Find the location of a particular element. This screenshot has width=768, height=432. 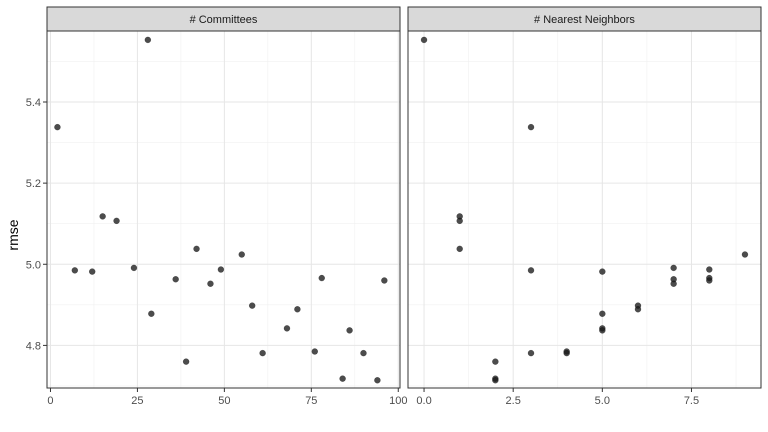

y-tick-label: 5.0 is located at coordinates (33, 265).